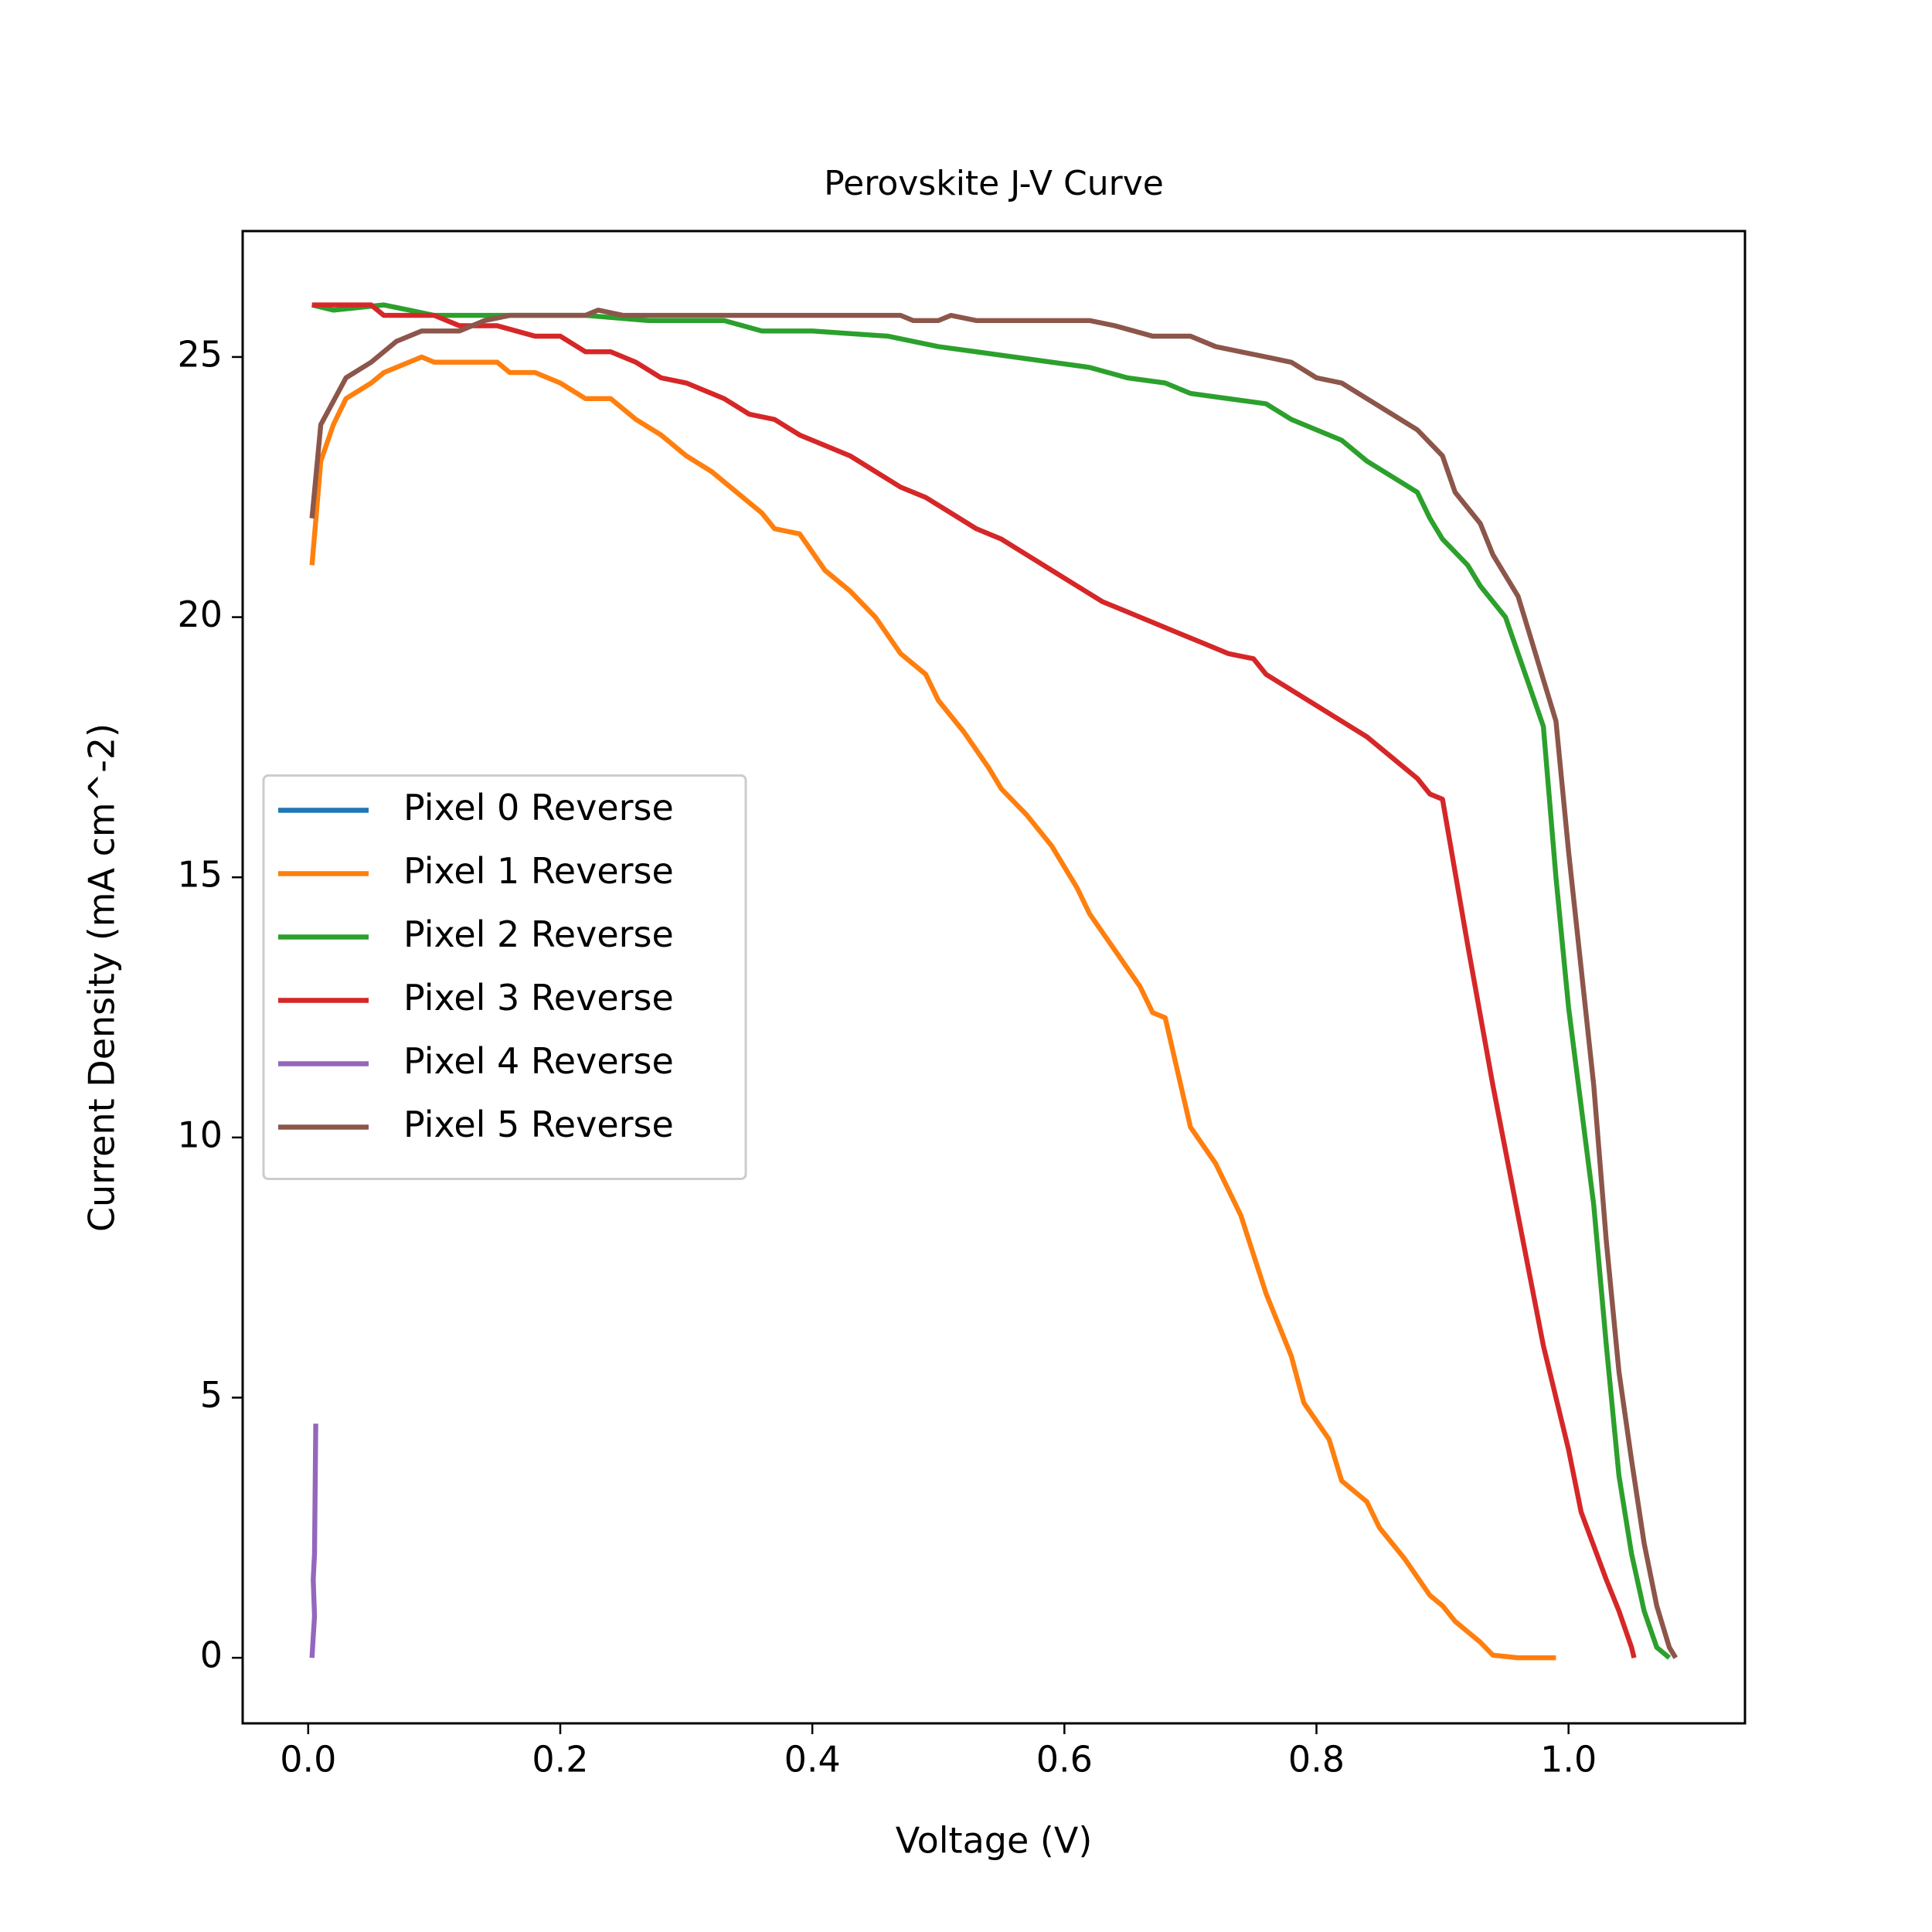 The height and width of the screenshot is (1932, 1932). Describe the element at coordinates (539, 1125) in the screenshot. I see `legend-label: Pixel 5 Reverse` at that location.